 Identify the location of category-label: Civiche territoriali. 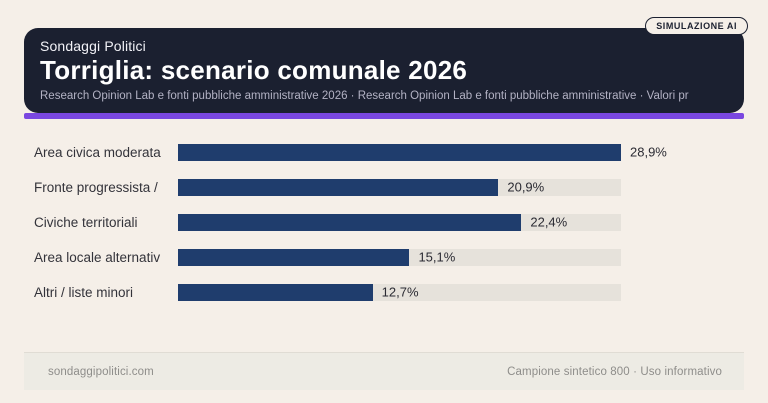
(86, 222).